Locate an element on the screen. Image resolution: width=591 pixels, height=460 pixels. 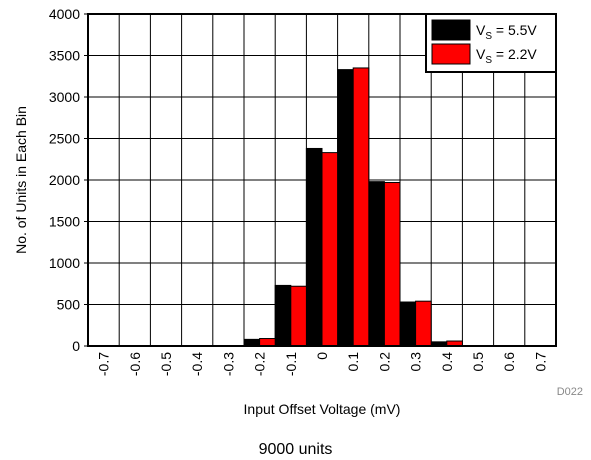
x-tick-label: 0 is located at coordinates (322, 356).